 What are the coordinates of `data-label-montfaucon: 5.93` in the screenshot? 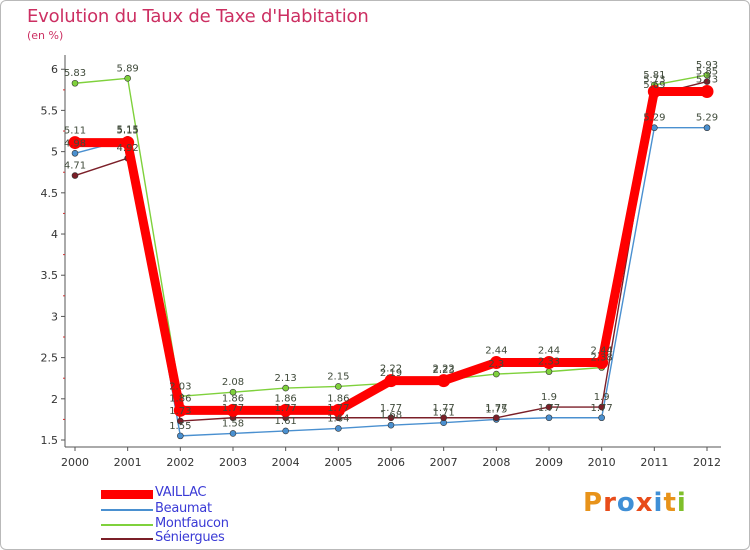 It's located at (707, 65).